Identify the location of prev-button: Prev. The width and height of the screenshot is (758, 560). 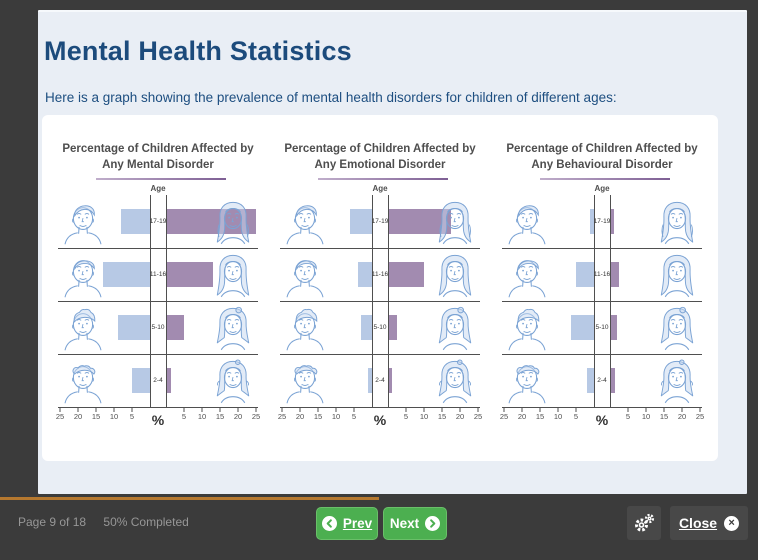
(347, 523).